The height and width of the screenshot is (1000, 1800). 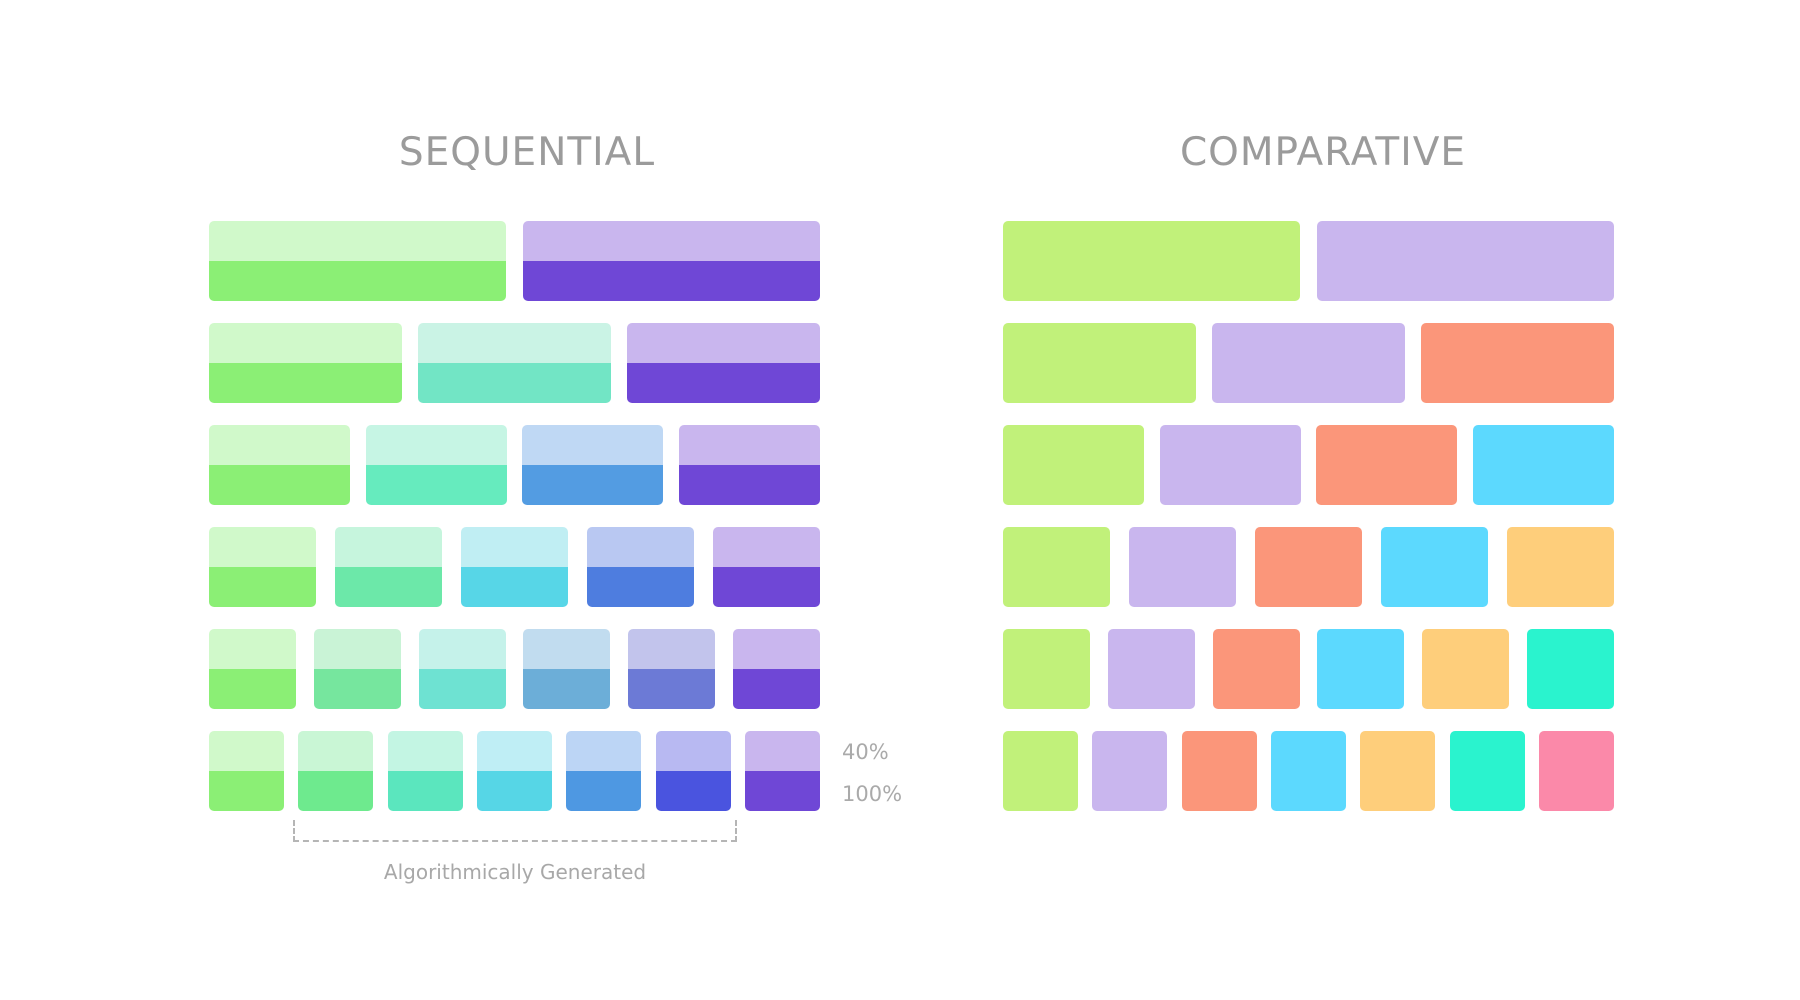 What do you see at coordinates (1323, 152) in the screenshot?
I see `comparative-title: COMPARATIVE` at bounding box center [1323, 152].